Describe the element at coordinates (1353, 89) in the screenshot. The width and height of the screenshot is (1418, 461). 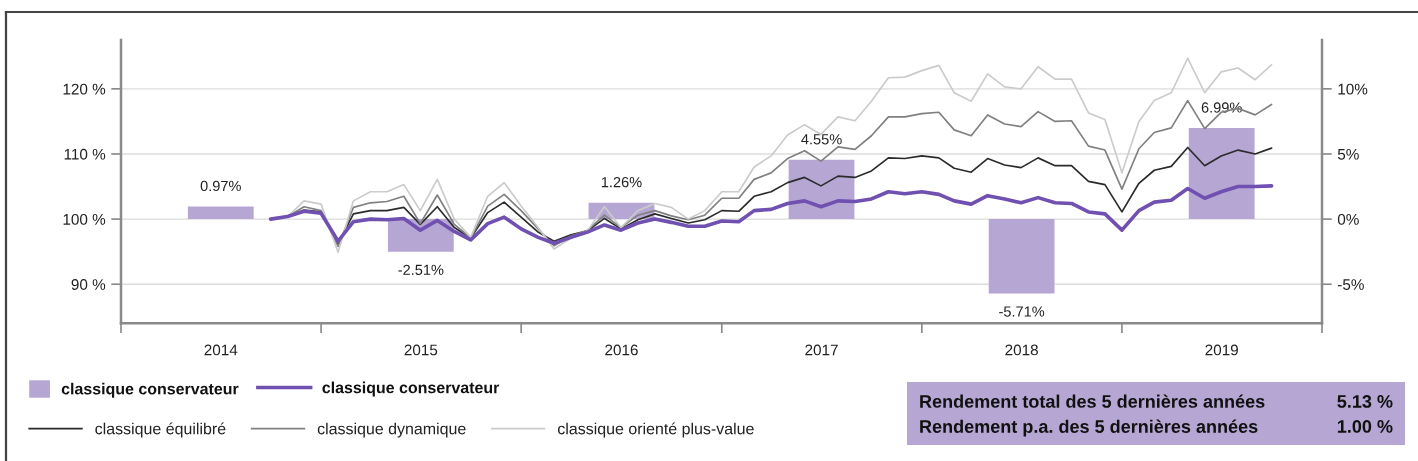
I see `y2-tick-label: 10%` at that location.